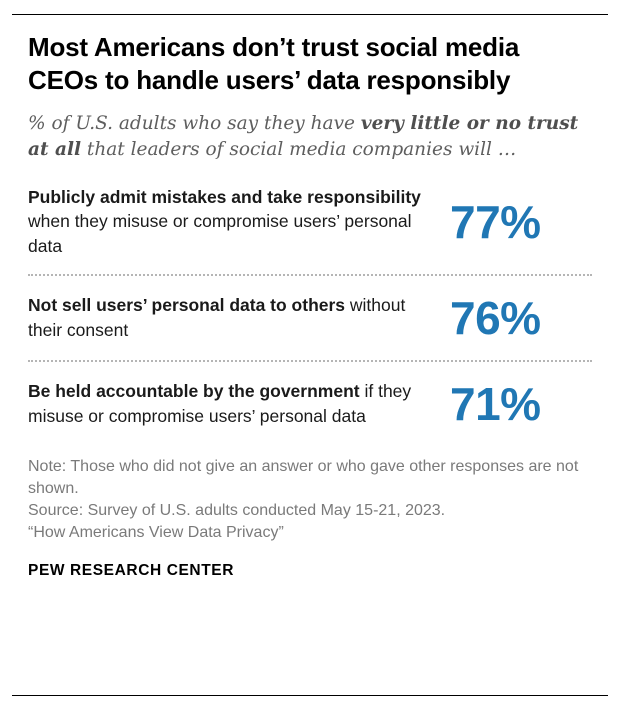 The image size is (620, 712). I want to click on stat-label-bold: Not sell users’ personal data to others, so click(187, 305).